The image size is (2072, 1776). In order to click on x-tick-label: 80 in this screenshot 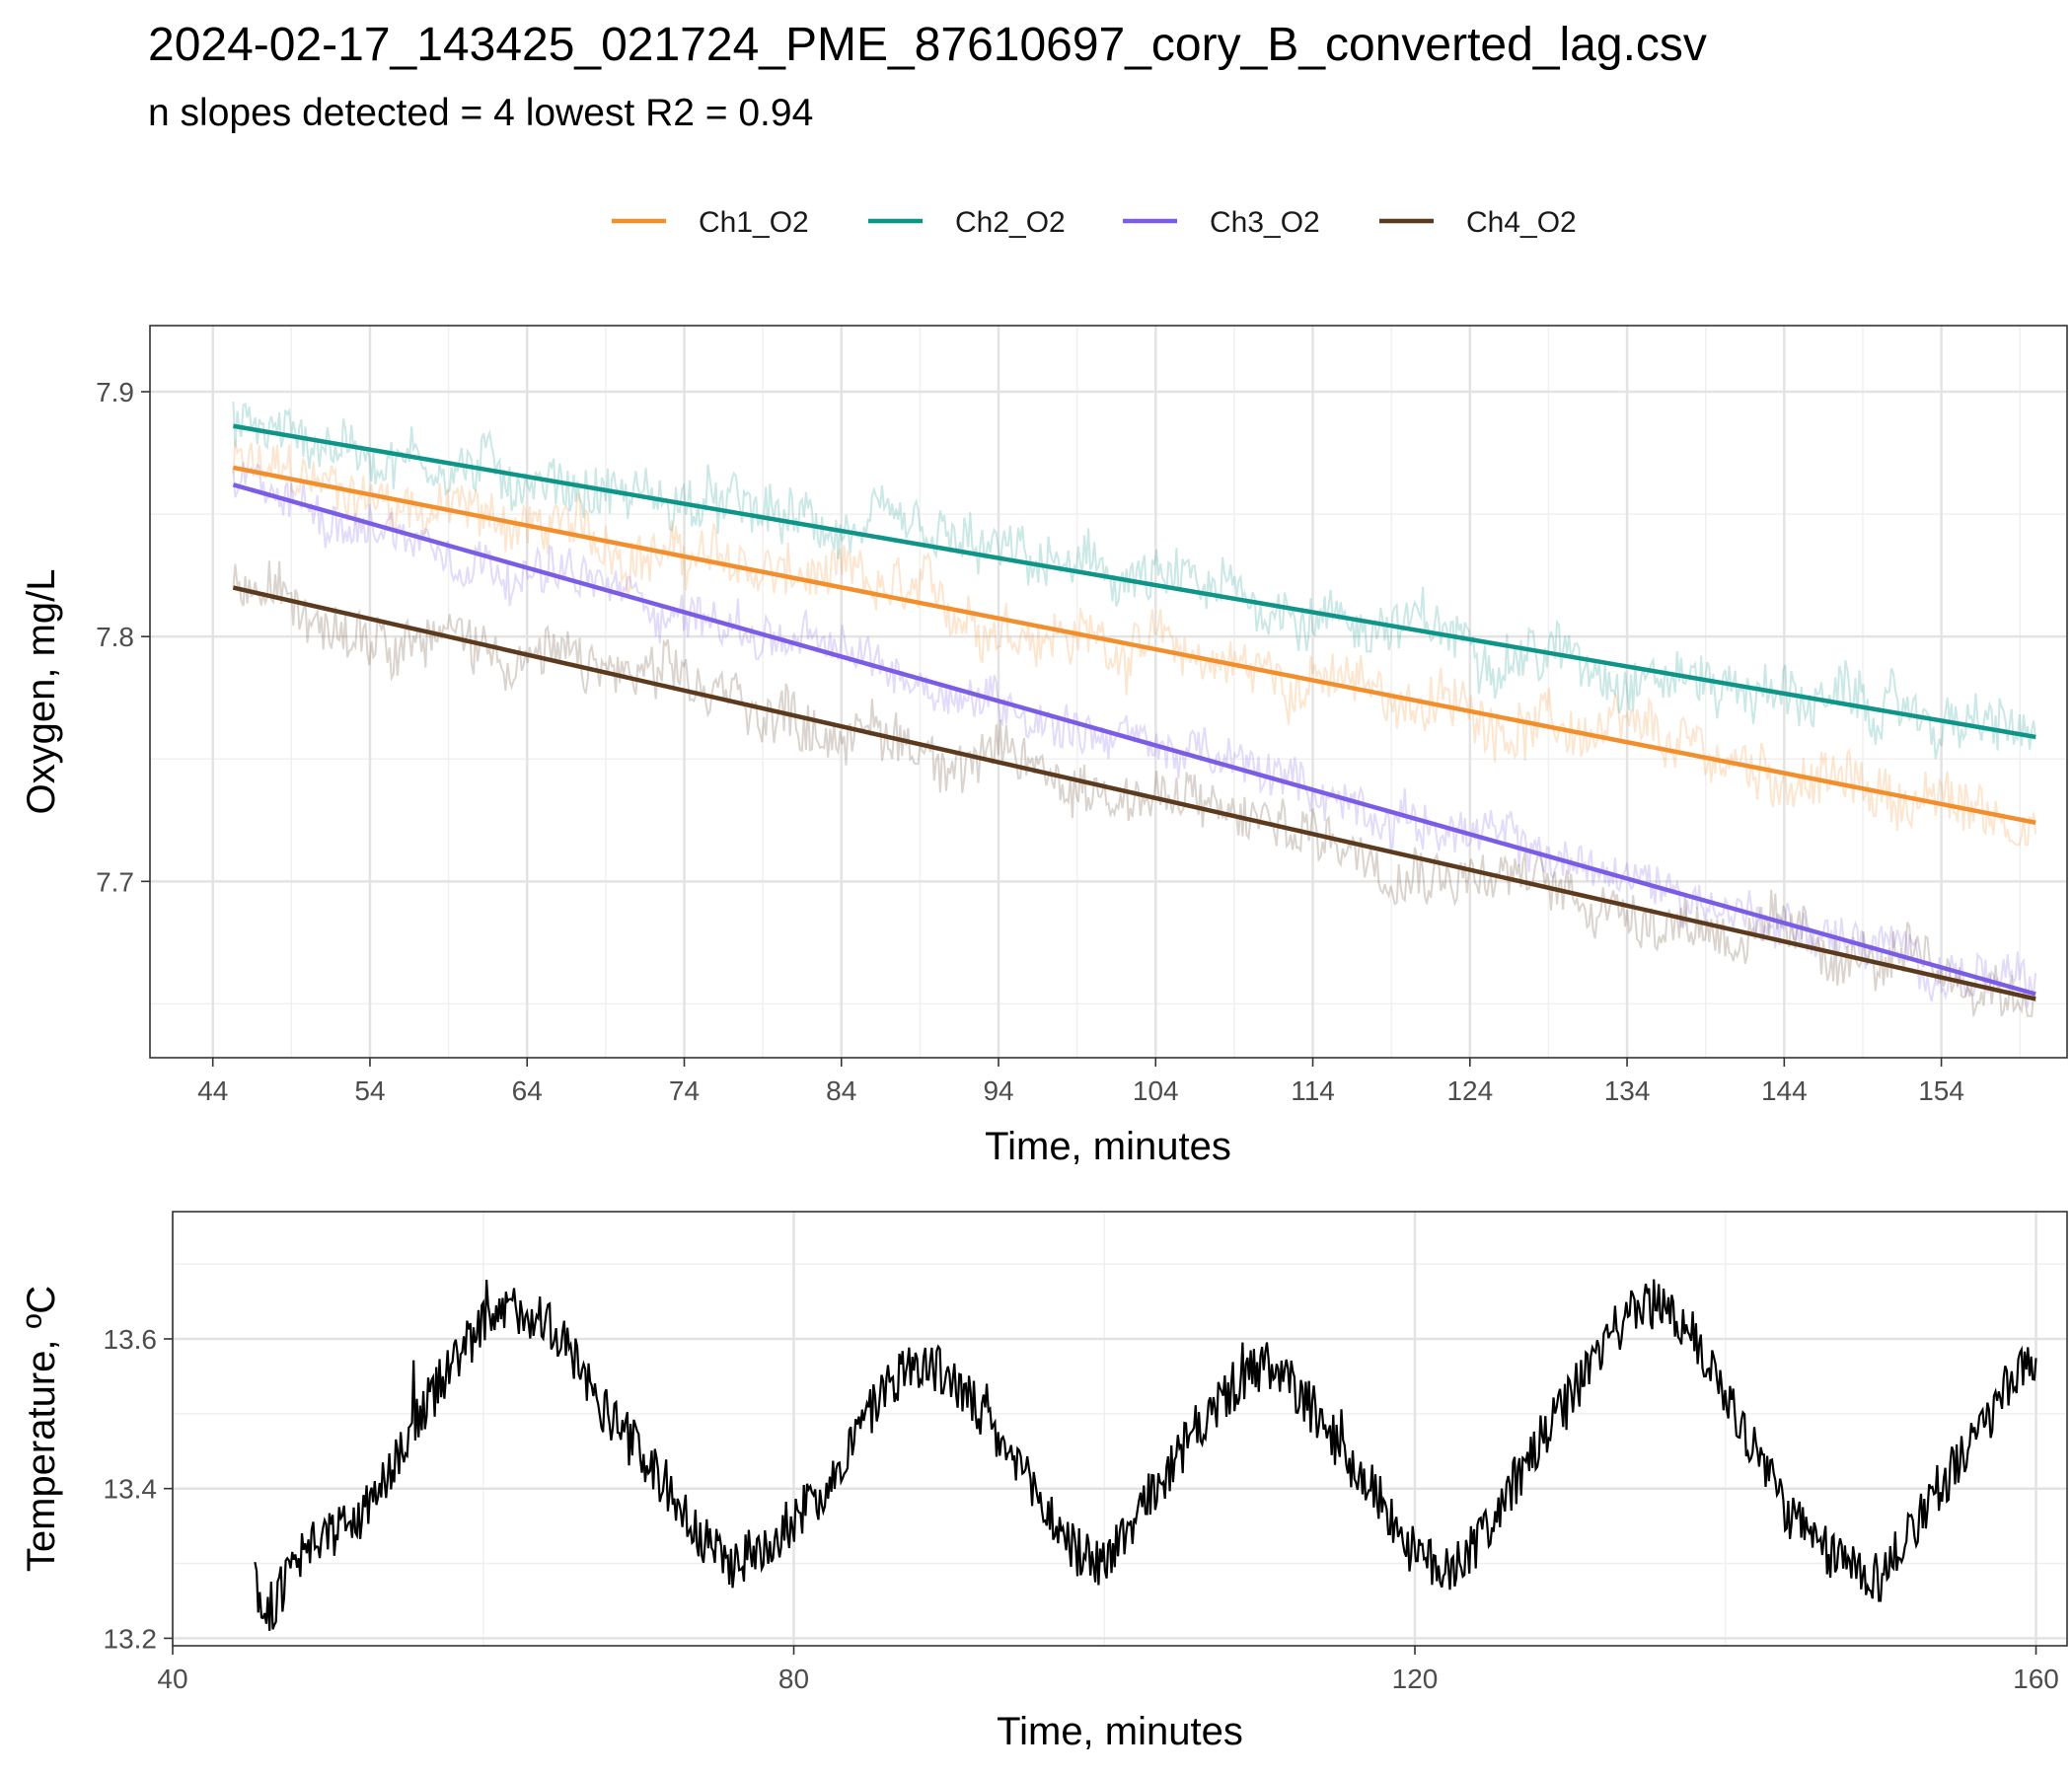, I will do `click(794, 1679)`.